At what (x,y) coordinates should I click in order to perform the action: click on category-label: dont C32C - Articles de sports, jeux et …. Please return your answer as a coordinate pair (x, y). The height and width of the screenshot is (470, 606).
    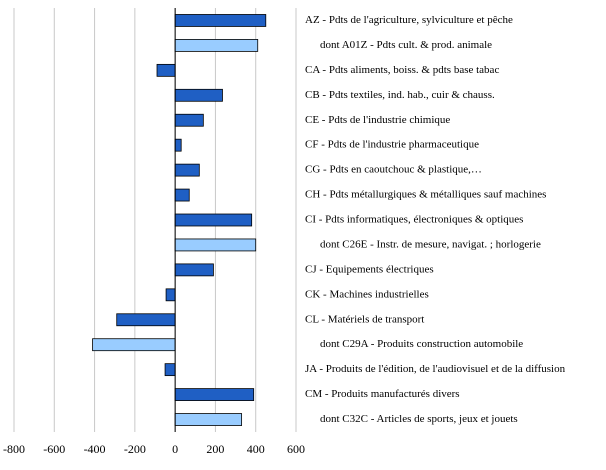
    Looking at the image, I should click on (419, 419).